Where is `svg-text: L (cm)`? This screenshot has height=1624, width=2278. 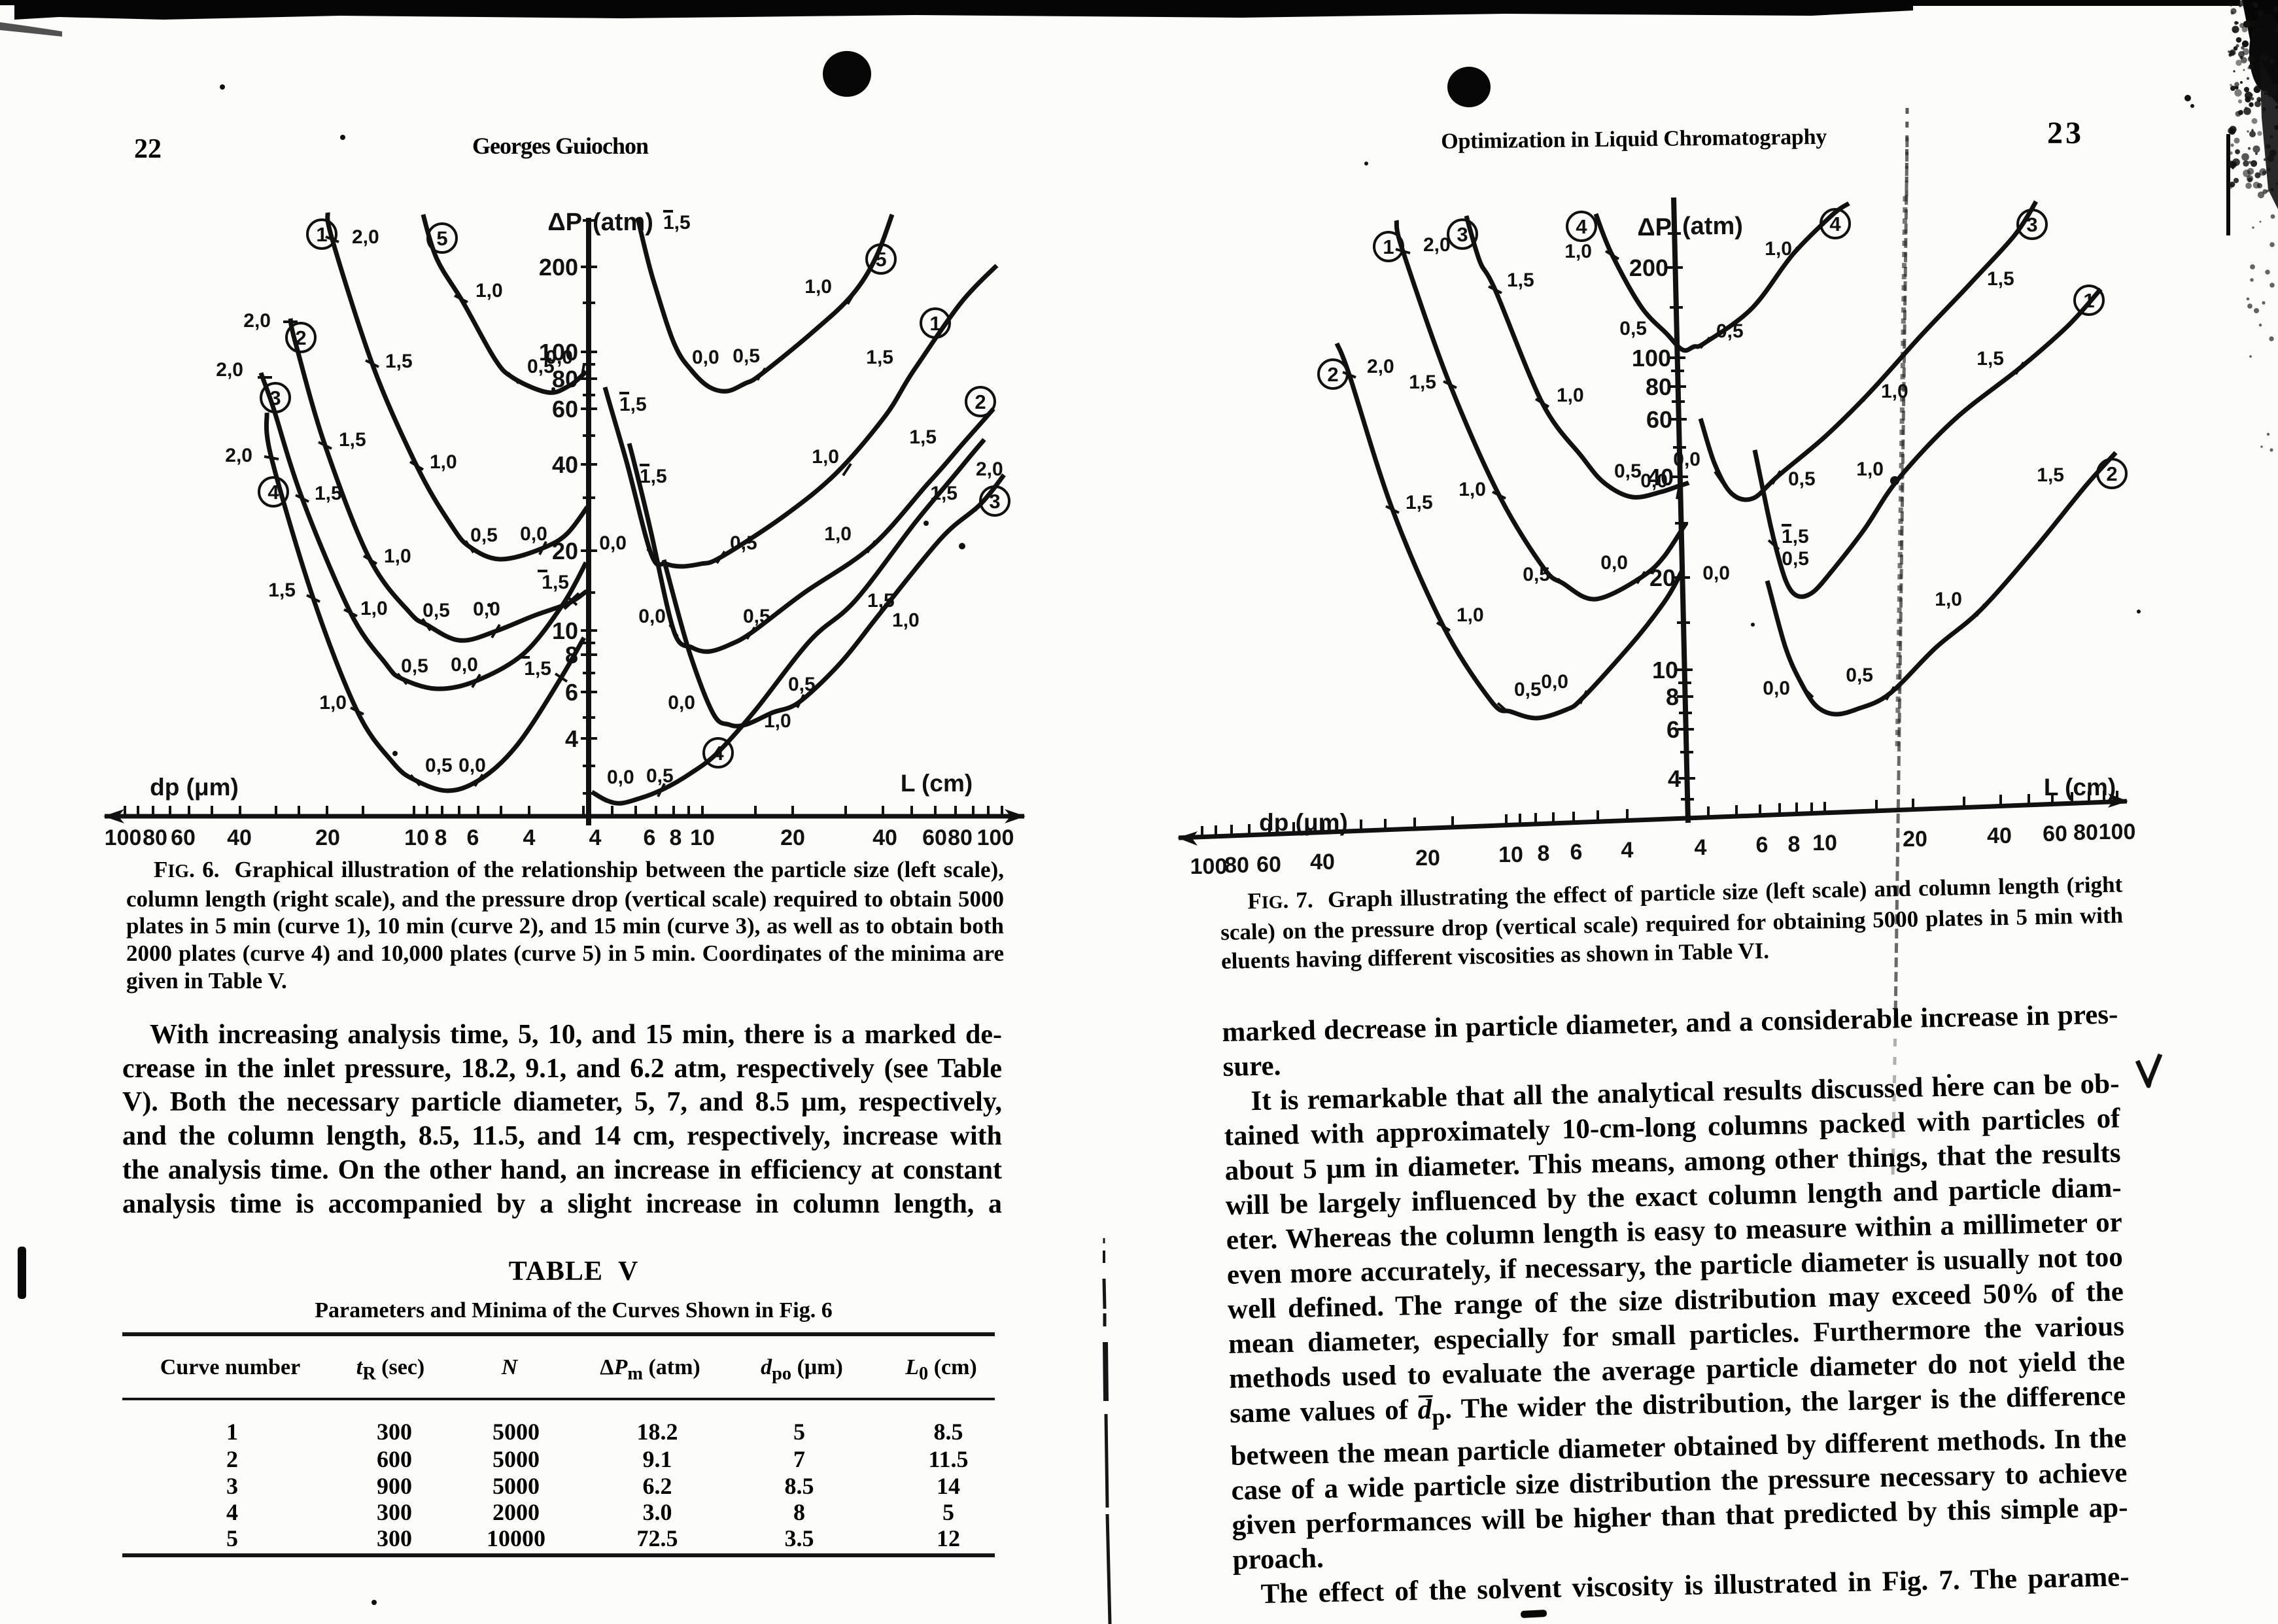
svg-text: L (cm) is located at coordinates (2080, 787).